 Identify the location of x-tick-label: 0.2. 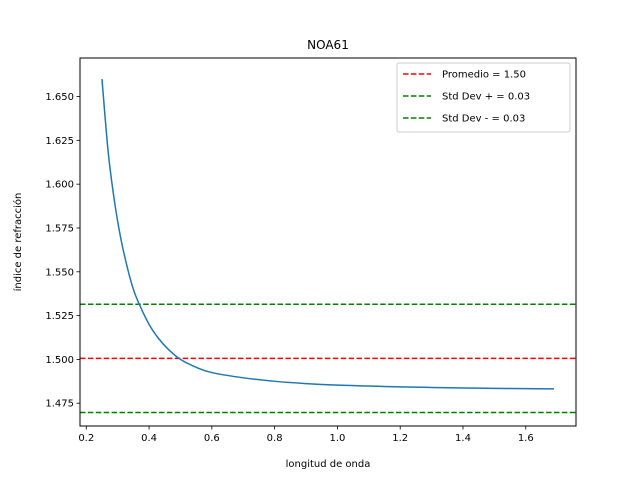
(86, 438).